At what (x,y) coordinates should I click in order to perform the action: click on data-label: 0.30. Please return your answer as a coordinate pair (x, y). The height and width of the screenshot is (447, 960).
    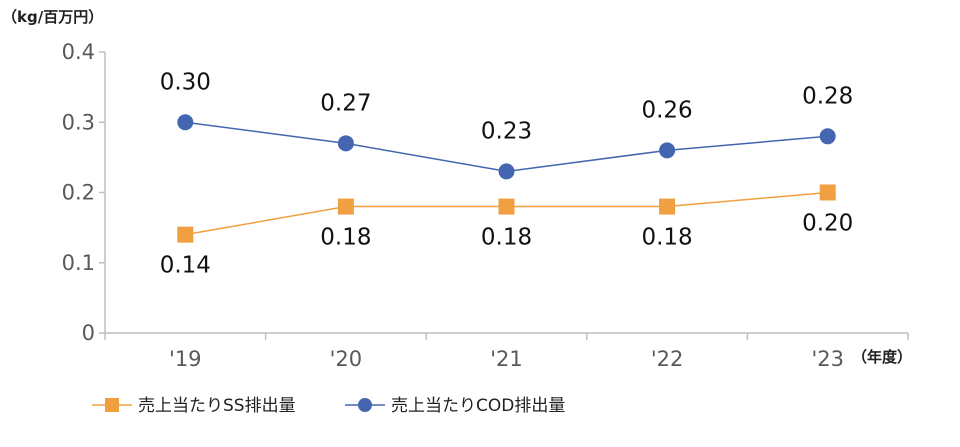
    Looking at the image, I should click on (185, 82).